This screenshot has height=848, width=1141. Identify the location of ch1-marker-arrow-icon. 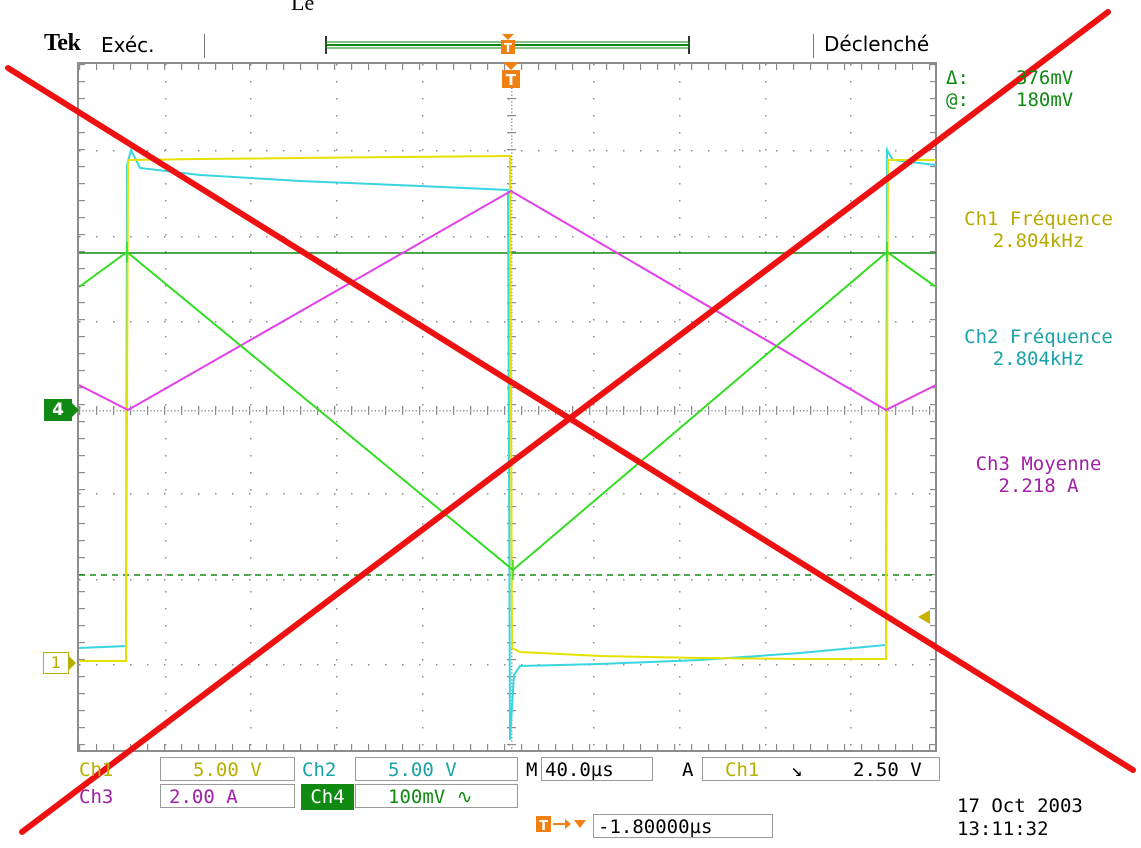
(72, 663).